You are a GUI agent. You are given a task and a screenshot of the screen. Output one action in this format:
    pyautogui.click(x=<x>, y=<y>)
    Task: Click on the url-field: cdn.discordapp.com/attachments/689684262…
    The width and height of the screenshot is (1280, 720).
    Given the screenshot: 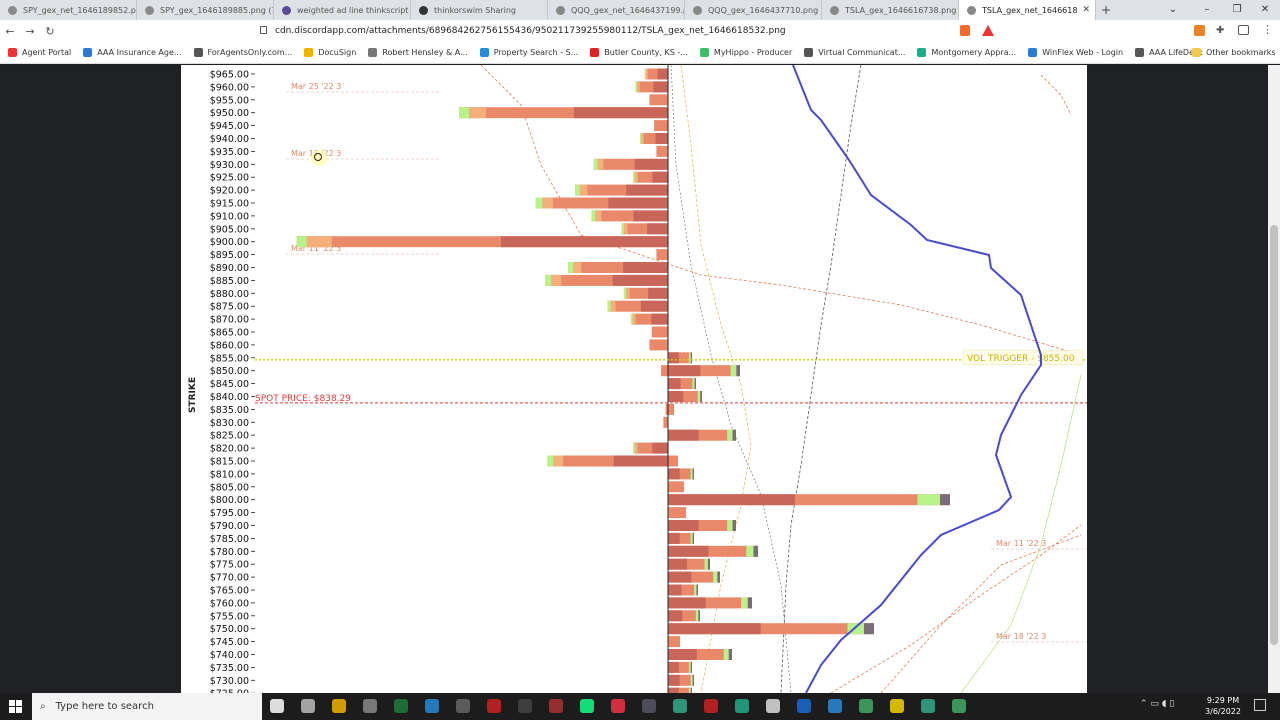 What is the action you would take?
    pyautogui.click(x=605, y=31)
    